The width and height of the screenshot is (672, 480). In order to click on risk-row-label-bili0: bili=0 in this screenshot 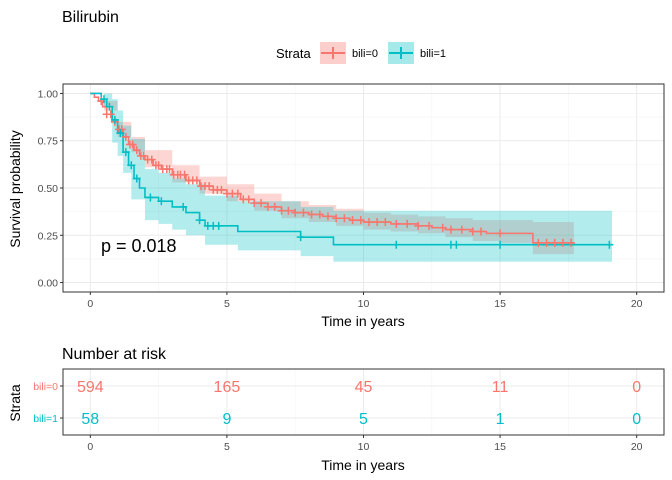, I will do `click(45, 387)`.